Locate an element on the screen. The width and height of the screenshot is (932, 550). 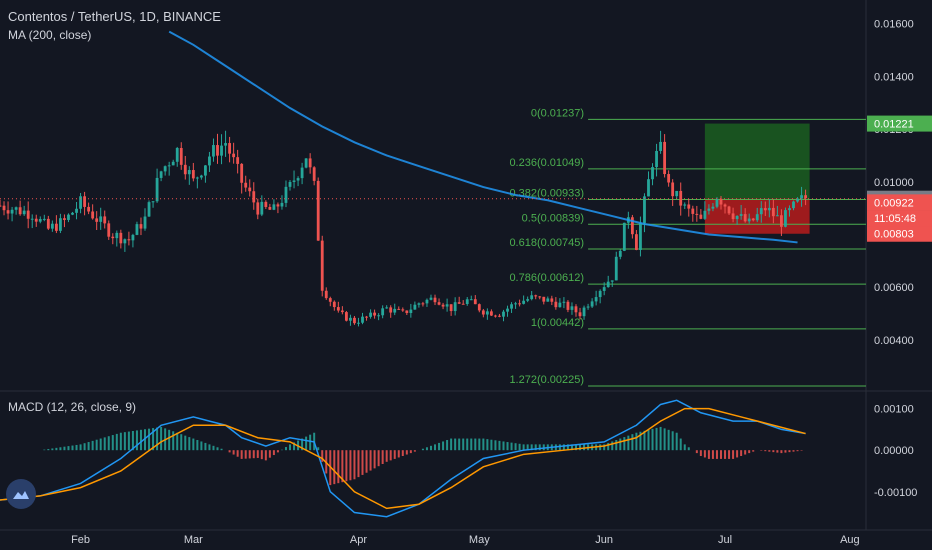
macd-tick-label: 0.00000 is located at coordinates (894, 451).